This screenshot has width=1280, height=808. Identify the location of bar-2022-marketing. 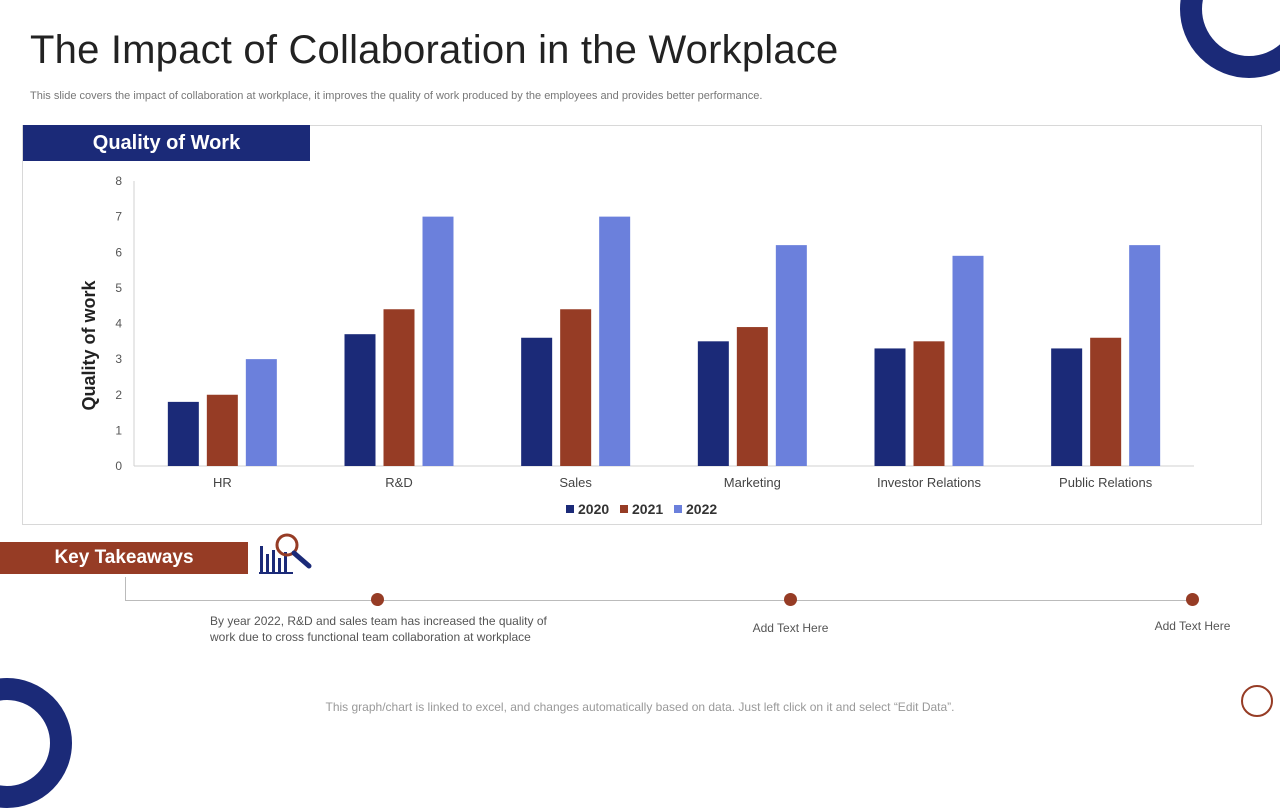
(791, 355).